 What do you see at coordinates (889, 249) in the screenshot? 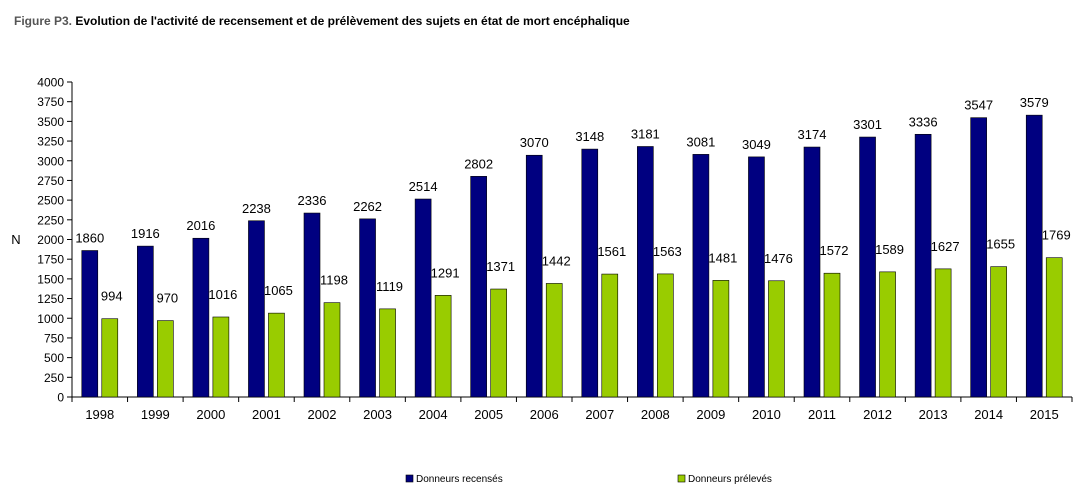
I see `data-label-preleves: 1589` at bounding box center [889, 249].